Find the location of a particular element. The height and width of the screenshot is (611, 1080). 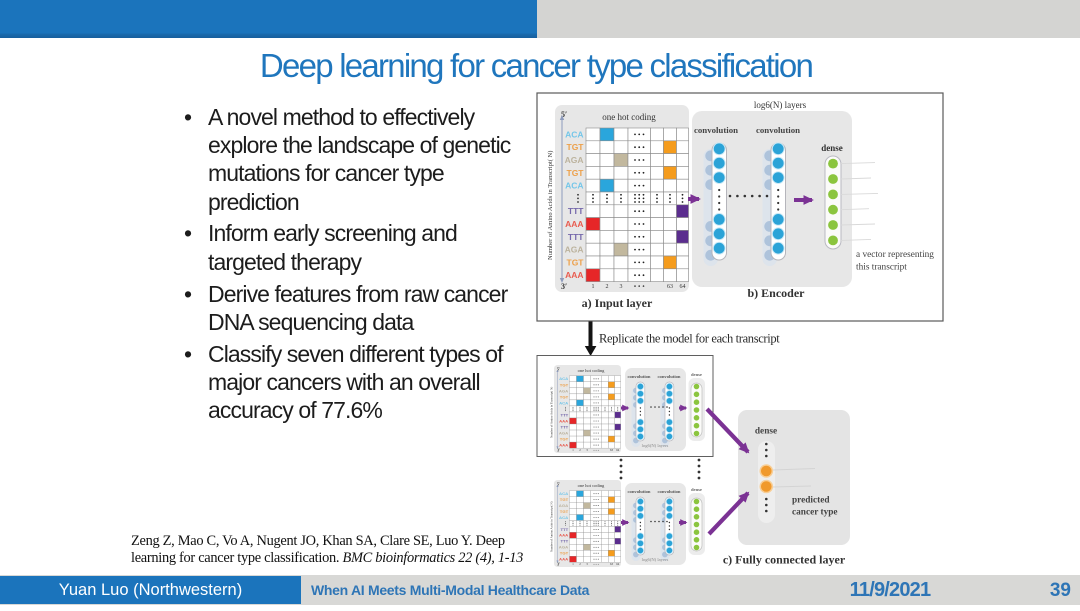

svg-text: a) Input layer is located at coordinates (617, 303).